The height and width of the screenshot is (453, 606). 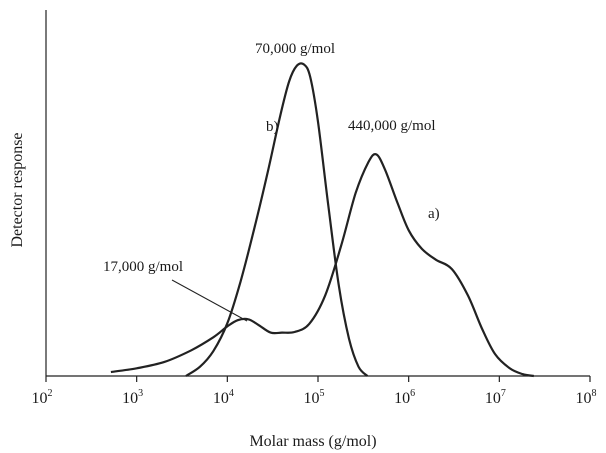 What do you see at coordinates (295, 49) in the screenshot?
I see `annotation-70000: 70,000 g/mol` at bounding box center [295, 49].